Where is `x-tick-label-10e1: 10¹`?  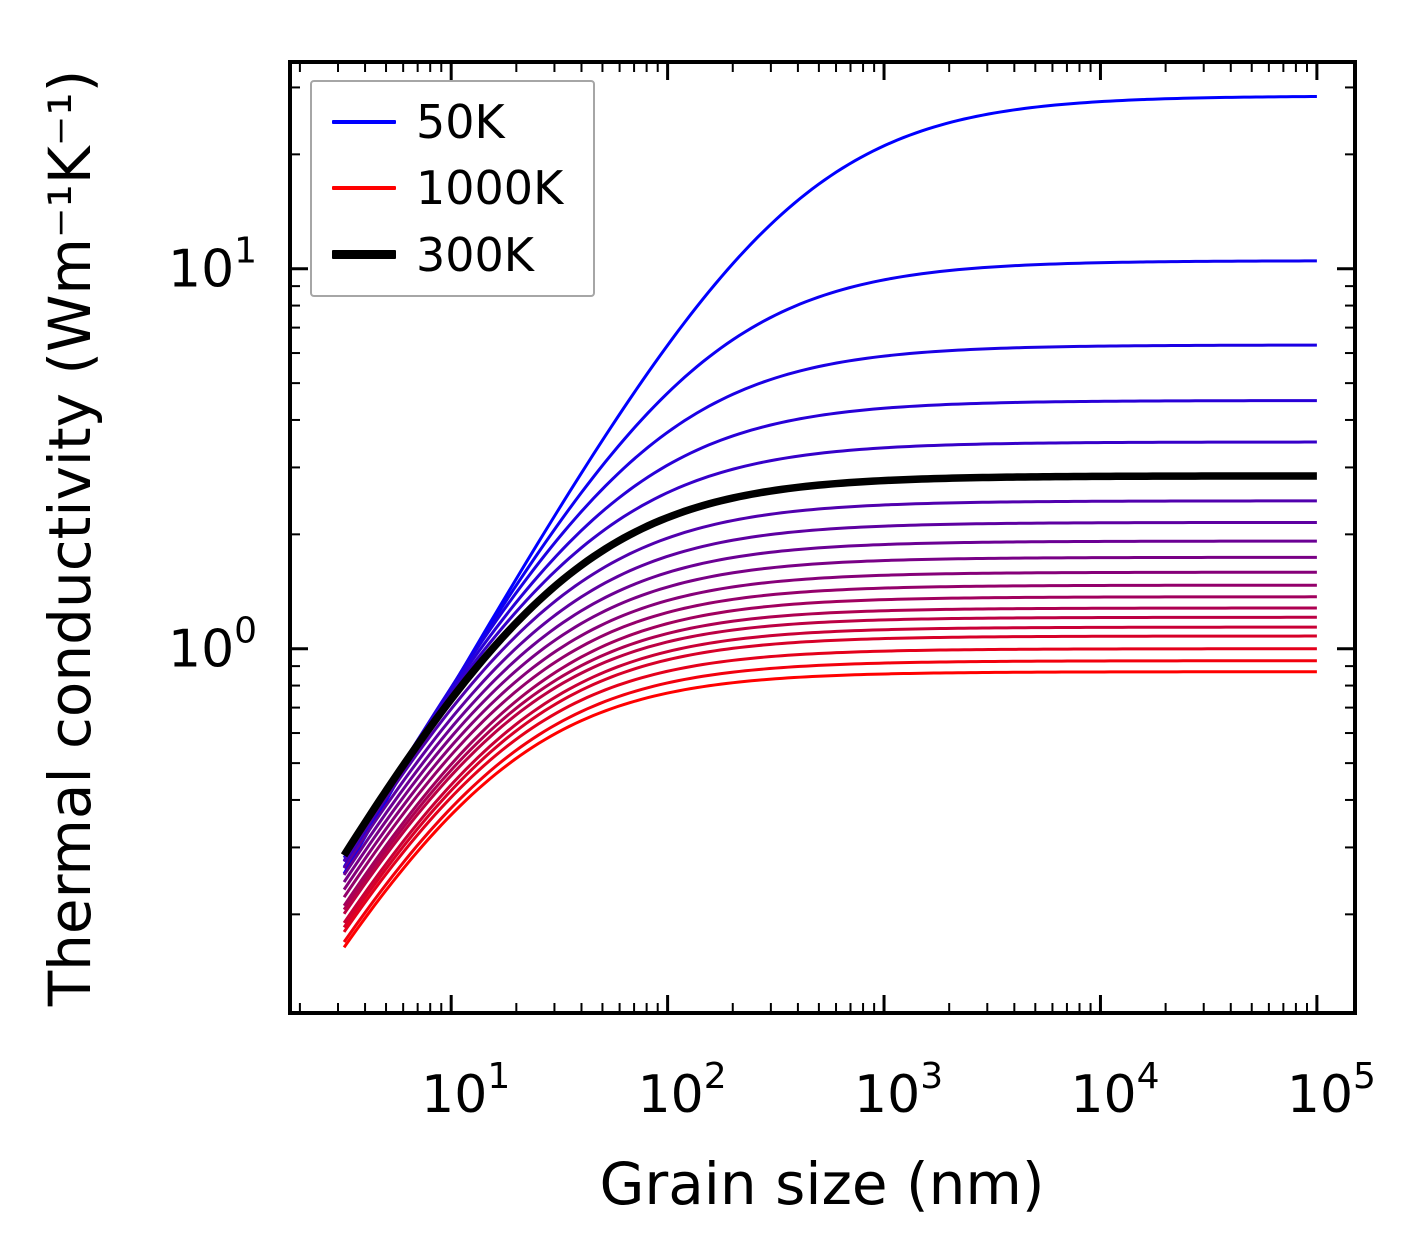
x-tick-label-10e1: 10¹ is located at coordinates (465, 1090).